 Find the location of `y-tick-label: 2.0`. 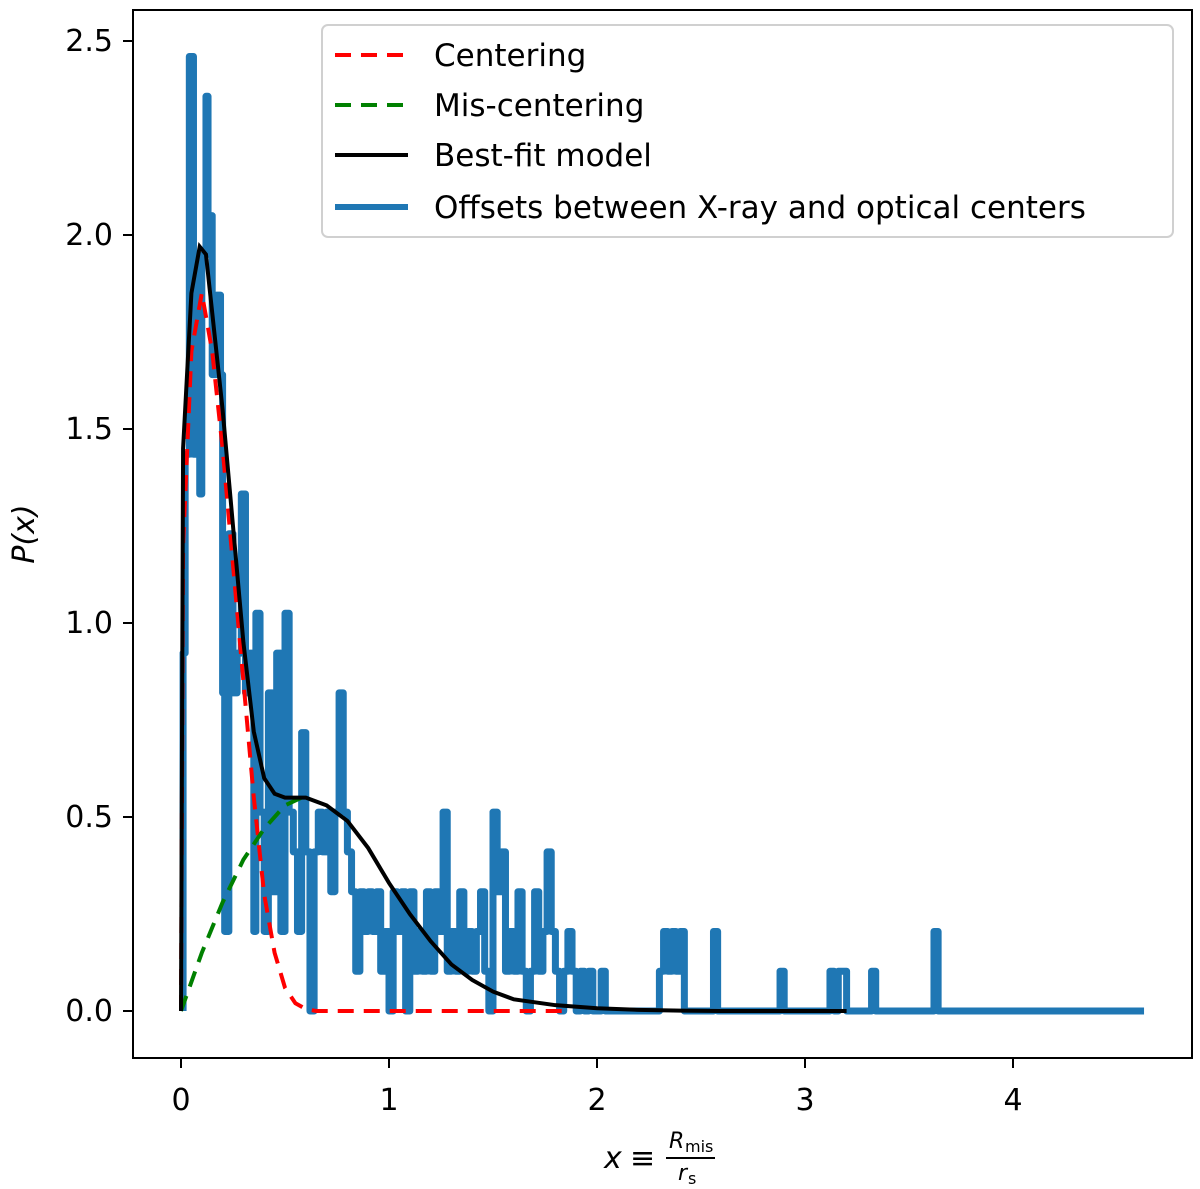

y-tick-label: 2.0 is located at coordinates (89, 235).